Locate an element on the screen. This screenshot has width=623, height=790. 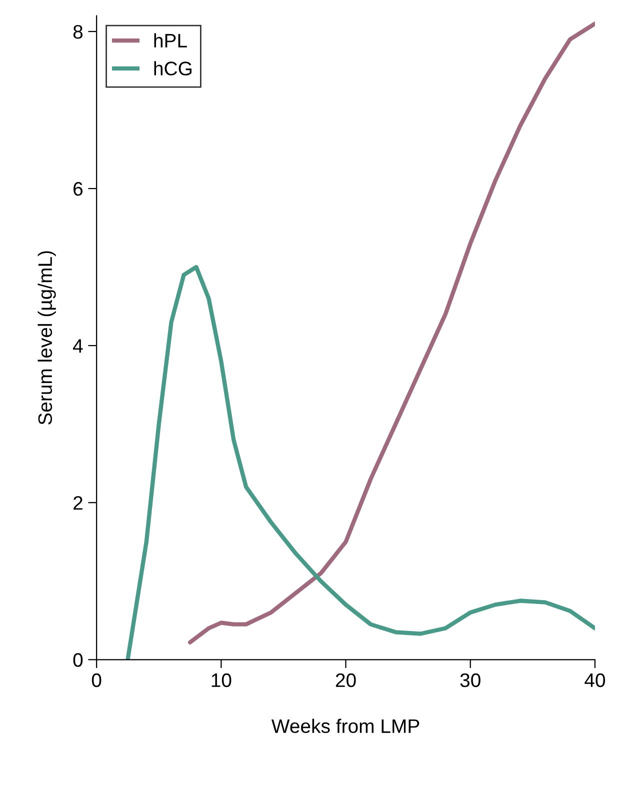
y-tick-label: 2 is located at coordinates (78, 503).